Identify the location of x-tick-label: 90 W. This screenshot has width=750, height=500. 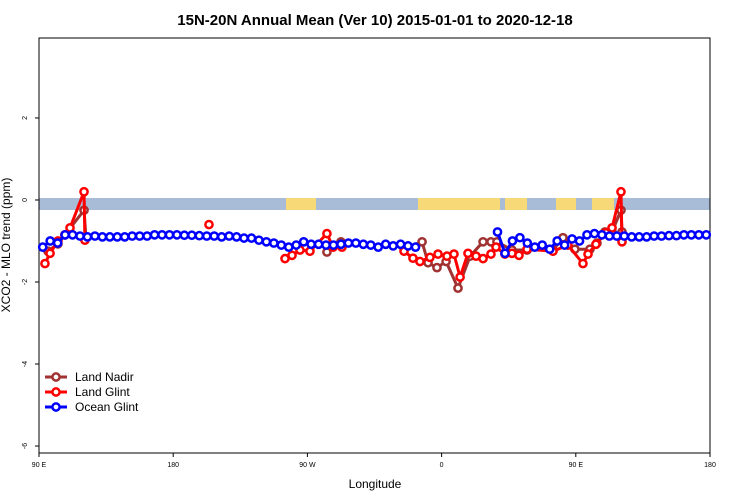
(307, 465).